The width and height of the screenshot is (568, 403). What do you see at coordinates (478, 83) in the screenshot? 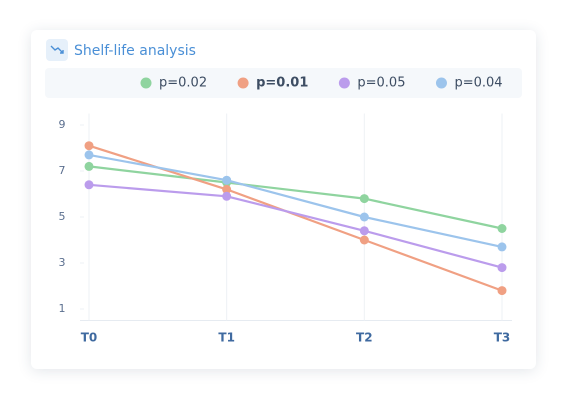
I see `legend-label: p=0.04` at bounding box center [478, 83].